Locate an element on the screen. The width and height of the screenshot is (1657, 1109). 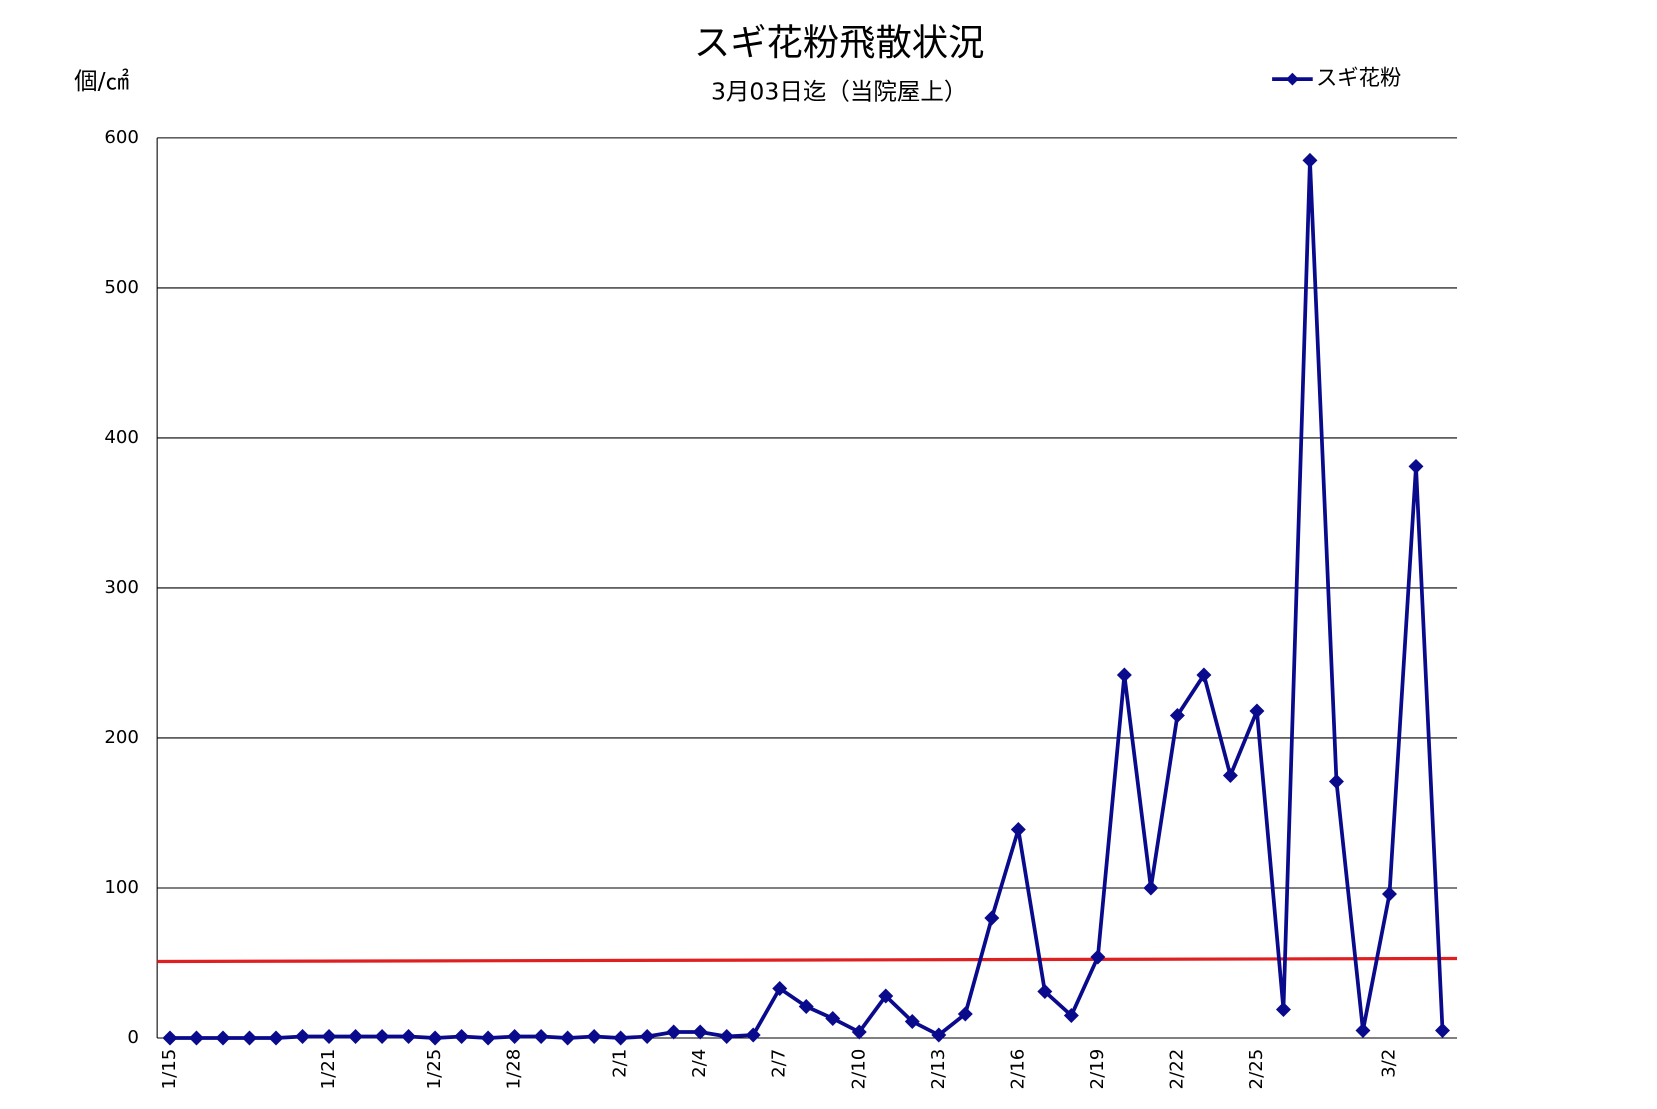
x-tick-label: 1/28 is located at coordinates (514, 1069).